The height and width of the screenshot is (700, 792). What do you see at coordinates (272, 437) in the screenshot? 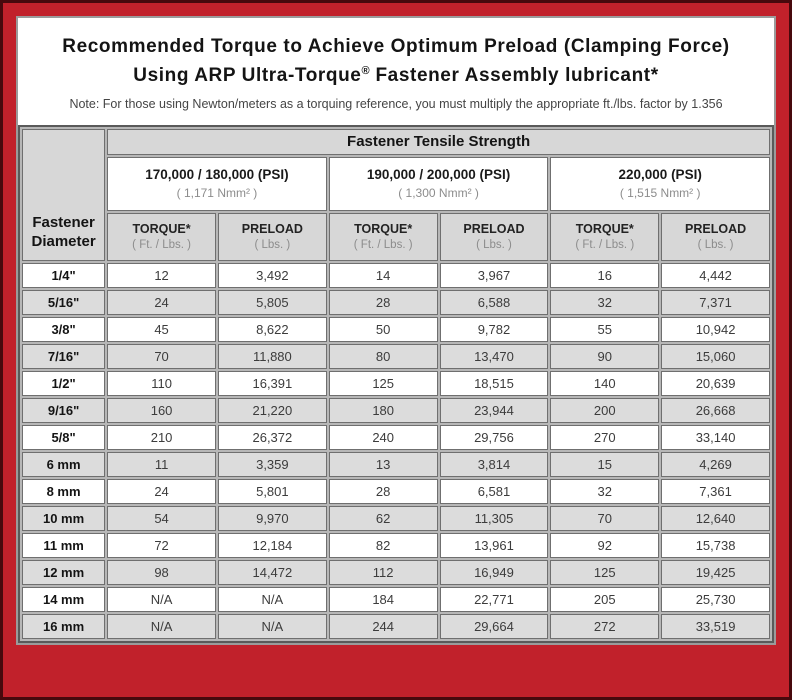
I see `preload-cell: 26,372` at bounding box center [272, 437].